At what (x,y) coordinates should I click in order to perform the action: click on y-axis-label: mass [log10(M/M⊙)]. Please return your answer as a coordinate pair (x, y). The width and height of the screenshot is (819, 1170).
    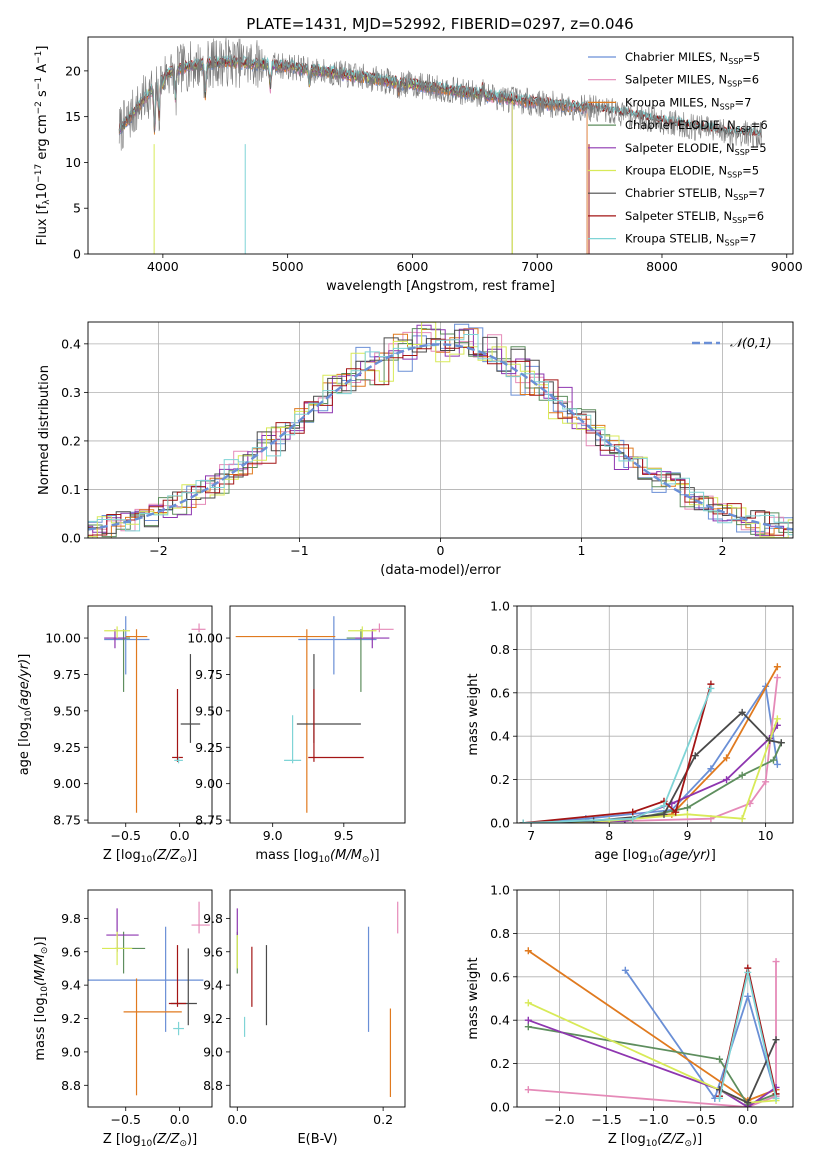
    Looking at the image, I should click on (41, 998).